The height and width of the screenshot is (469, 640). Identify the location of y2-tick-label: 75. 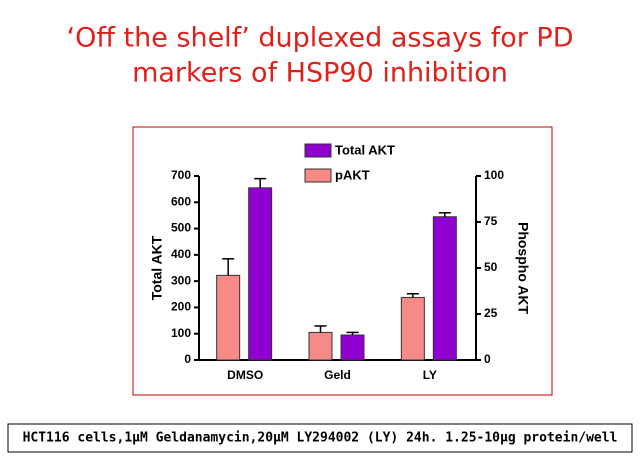
(491, 221).